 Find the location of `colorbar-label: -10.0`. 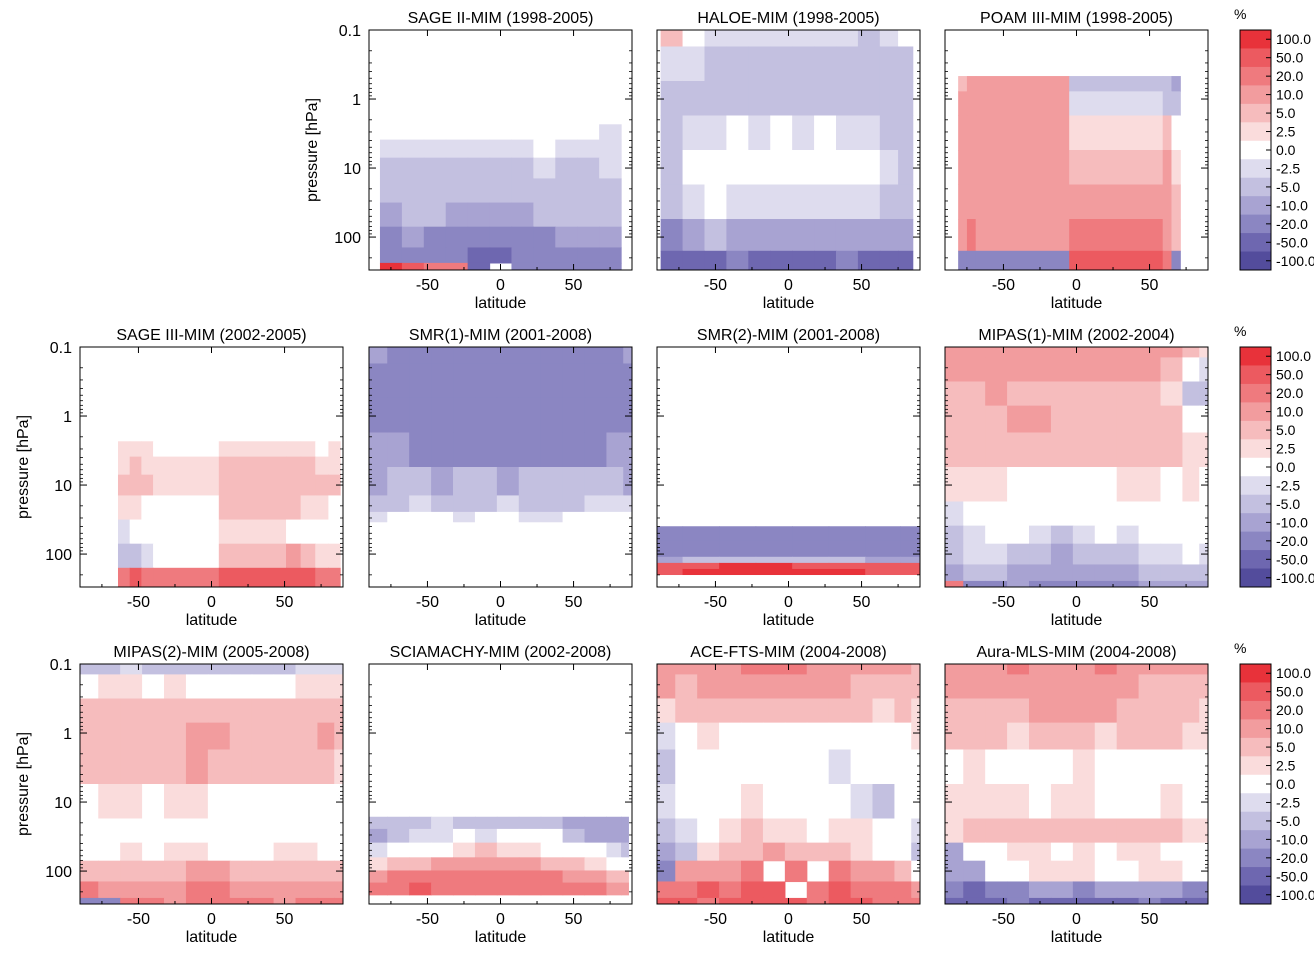

colorbar-label: -10.0 is located at coordinates (1292, 522).